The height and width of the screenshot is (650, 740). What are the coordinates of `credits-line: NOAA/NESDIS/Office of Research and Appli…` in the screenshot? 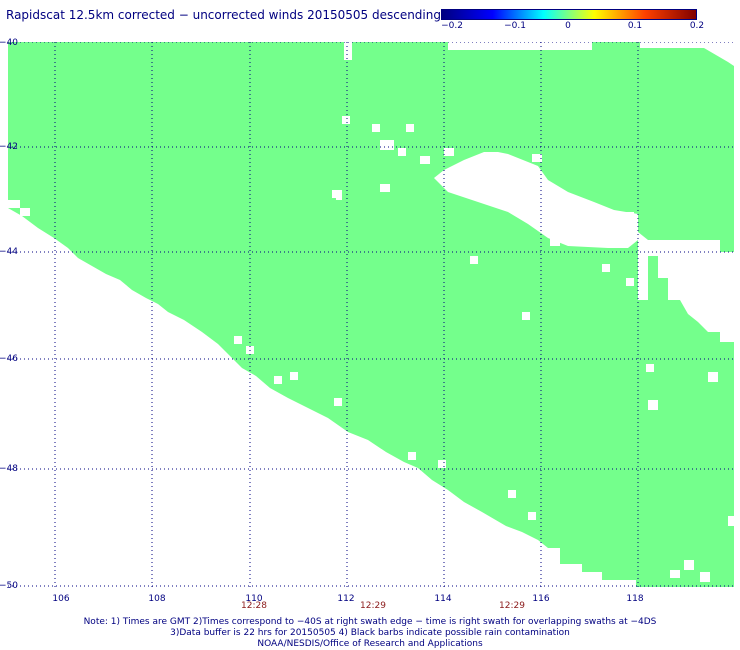 It's located at (370, 644).